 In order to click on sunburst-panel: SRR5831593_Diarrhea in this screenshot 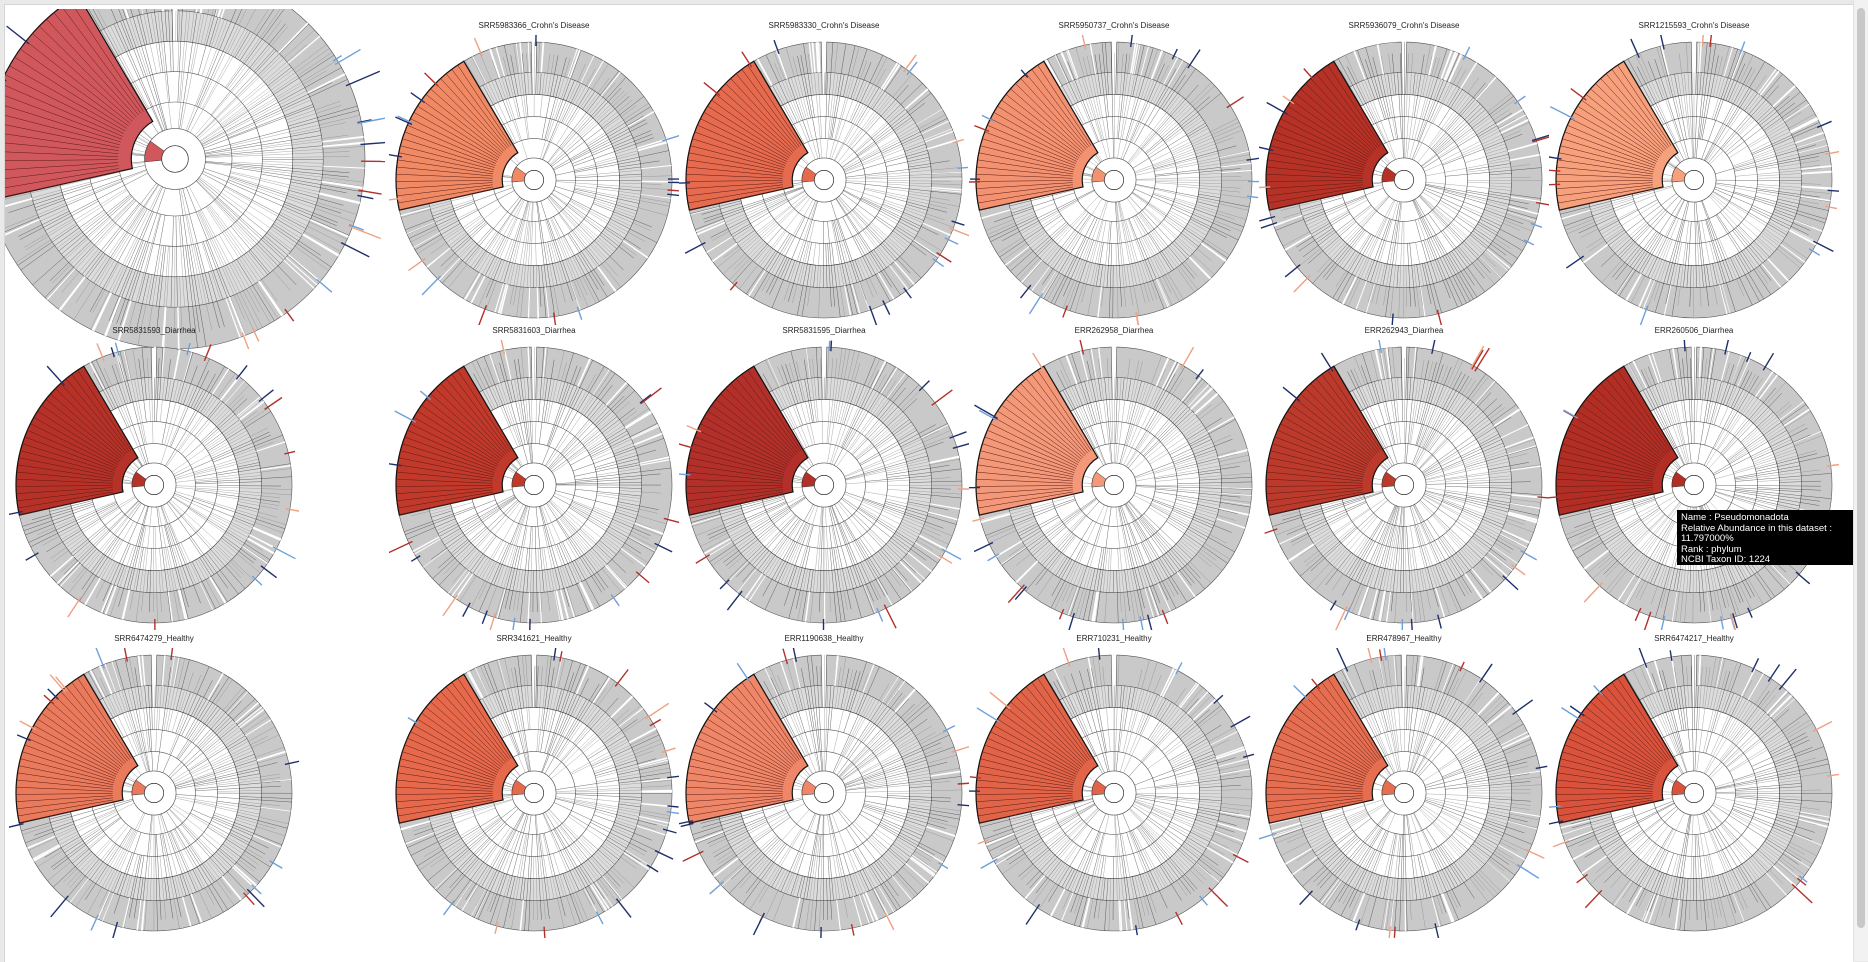, I will do `click(154, 479)`.